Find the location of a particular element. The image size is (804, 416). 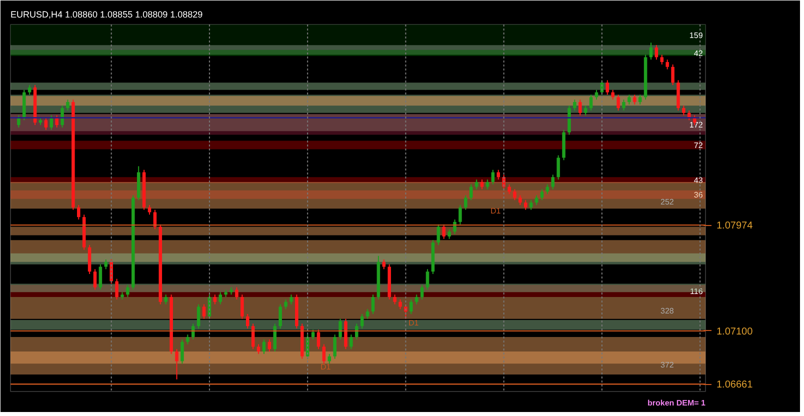

y-tick-label: 1.06661 is located at coordinates (735, 385).